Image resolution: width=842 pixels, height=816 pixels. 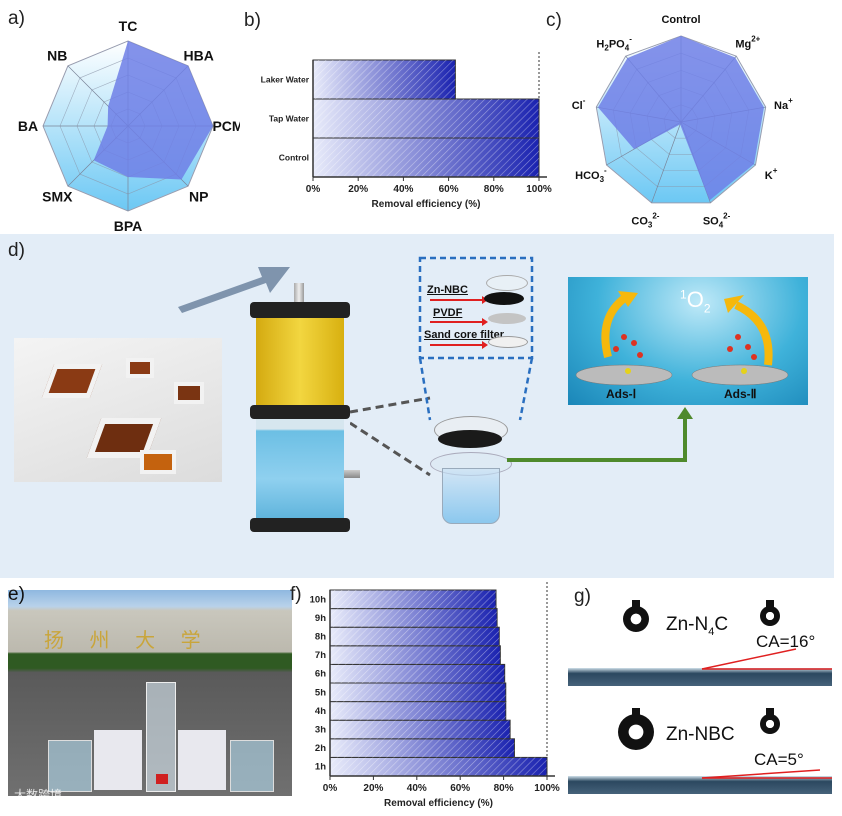 I want to click on watermark: 大数跨境, so click(x=38, y=795).